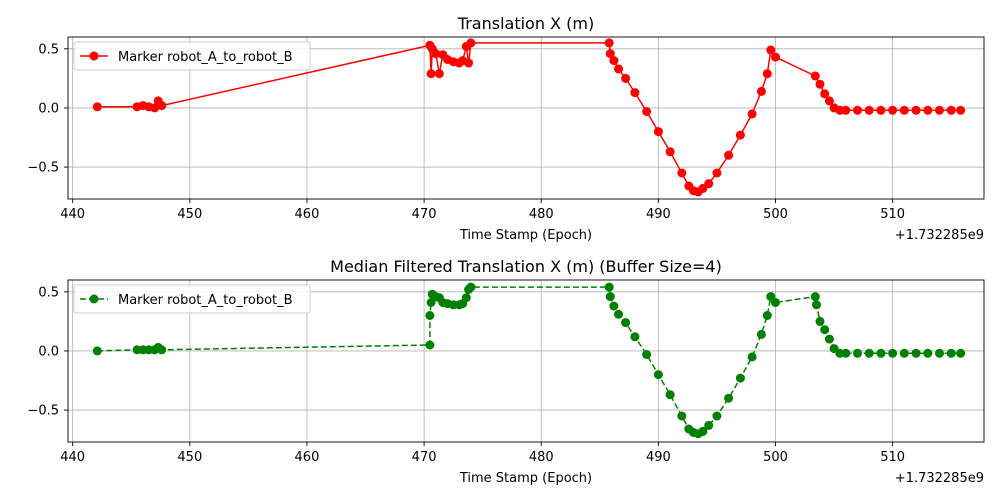 Image resolution: width=1000 pixels, height=500 pixels. I want to click on x-tick-label: 440, so click(72, 214).